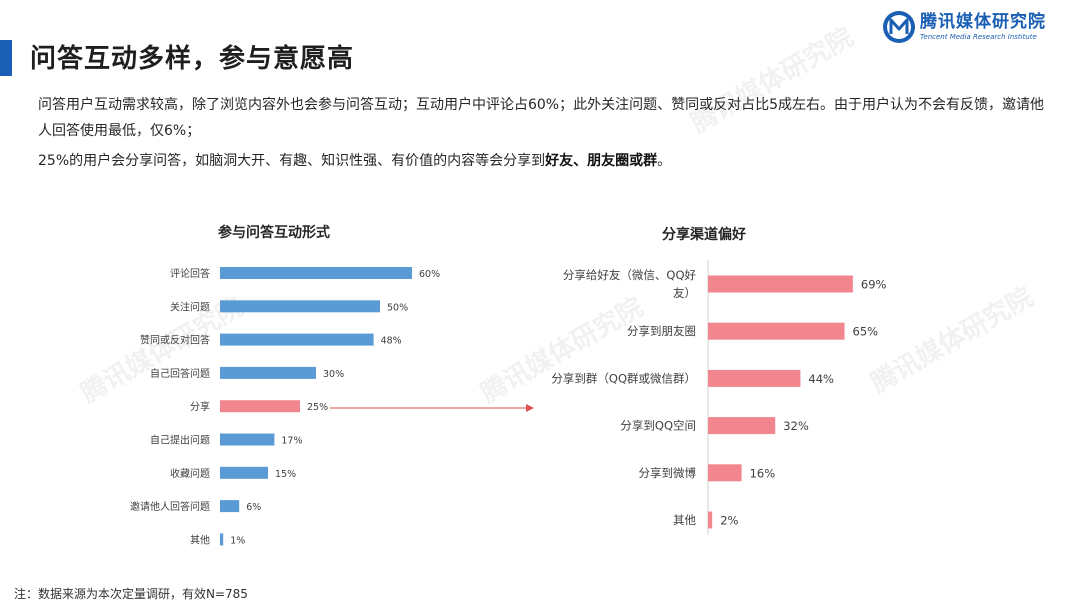 This screenshot has height=608, width=1080. I want to click on description-line-2-end: 。, so click(664, 161).